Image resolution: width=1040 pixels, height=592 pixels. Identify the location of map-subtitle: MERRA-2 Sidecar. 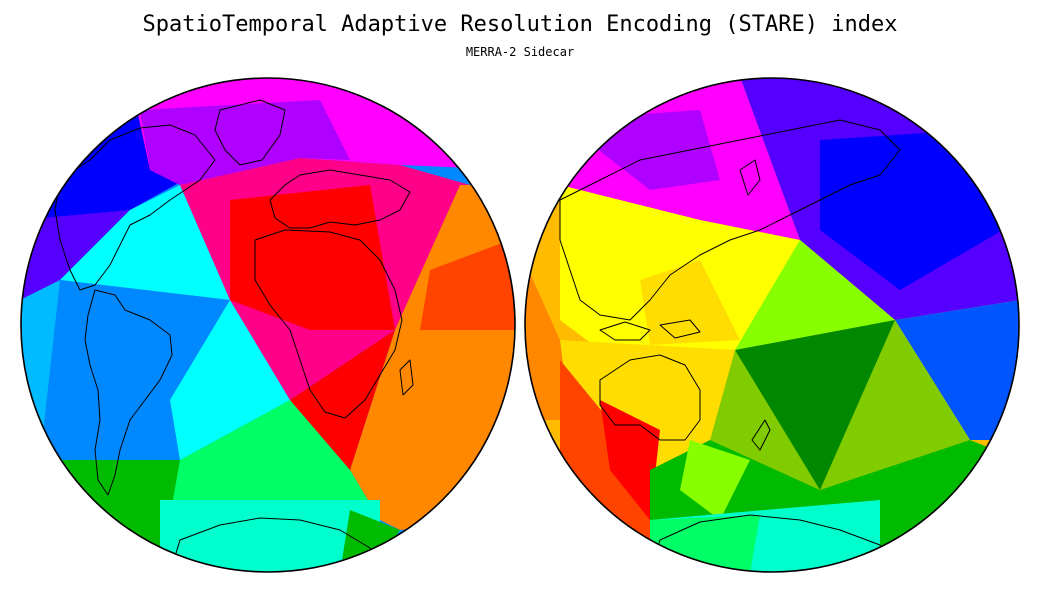
(520, 52).